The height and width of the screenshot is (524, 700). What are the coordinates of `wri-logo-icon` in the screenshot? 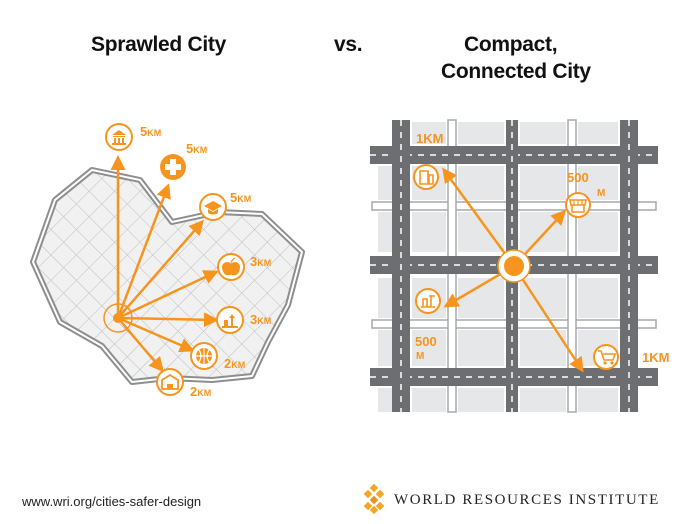 It's located at (374, 499).